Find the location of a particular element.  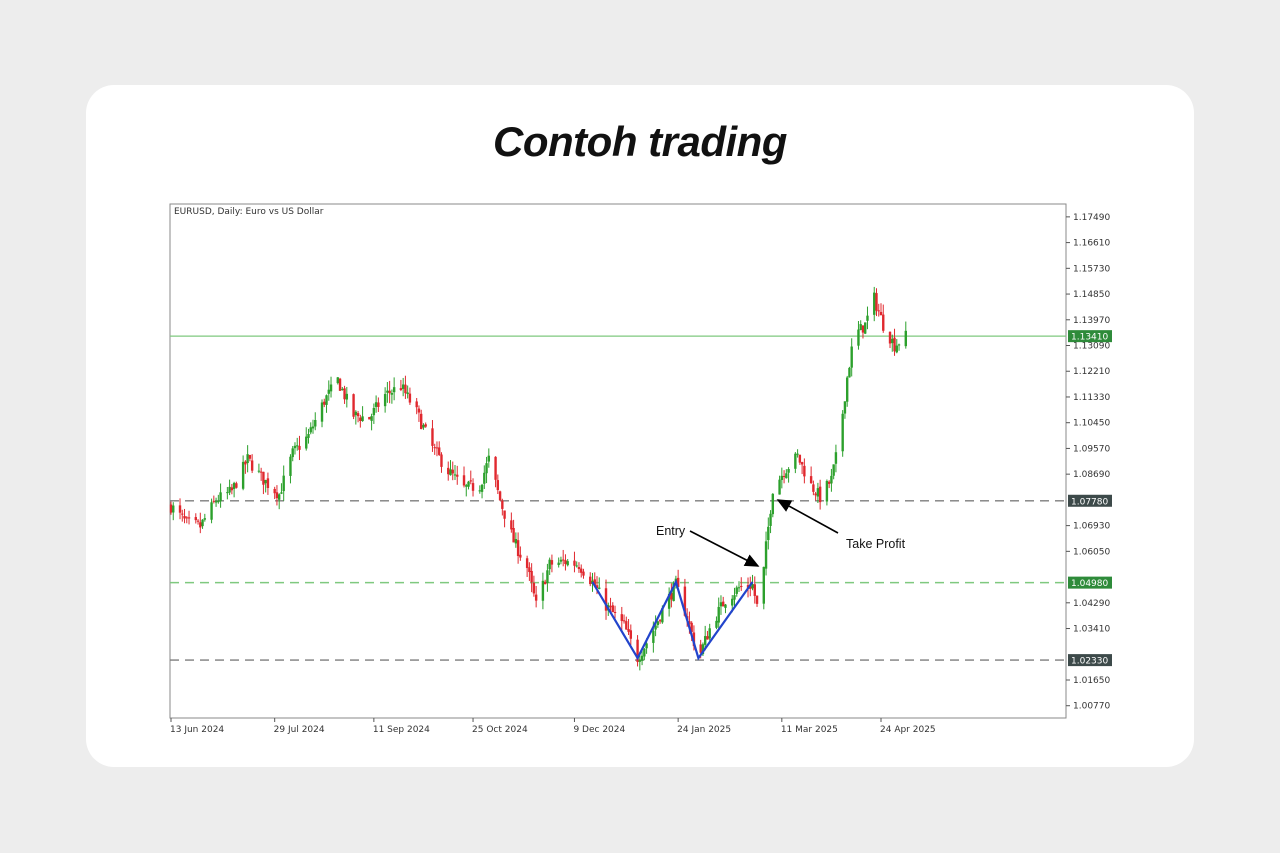

y-tick-label: 1.13970 is located at coordinates (1091, 321).